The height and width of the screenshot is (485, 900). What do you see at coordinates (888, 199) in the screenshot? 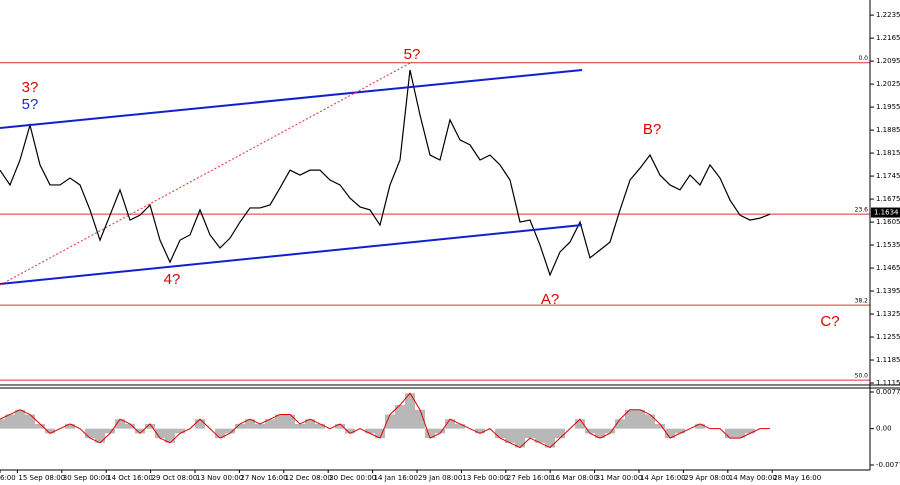
I see `y-tick-label: 1.1675` at bounding box center [888, 199].